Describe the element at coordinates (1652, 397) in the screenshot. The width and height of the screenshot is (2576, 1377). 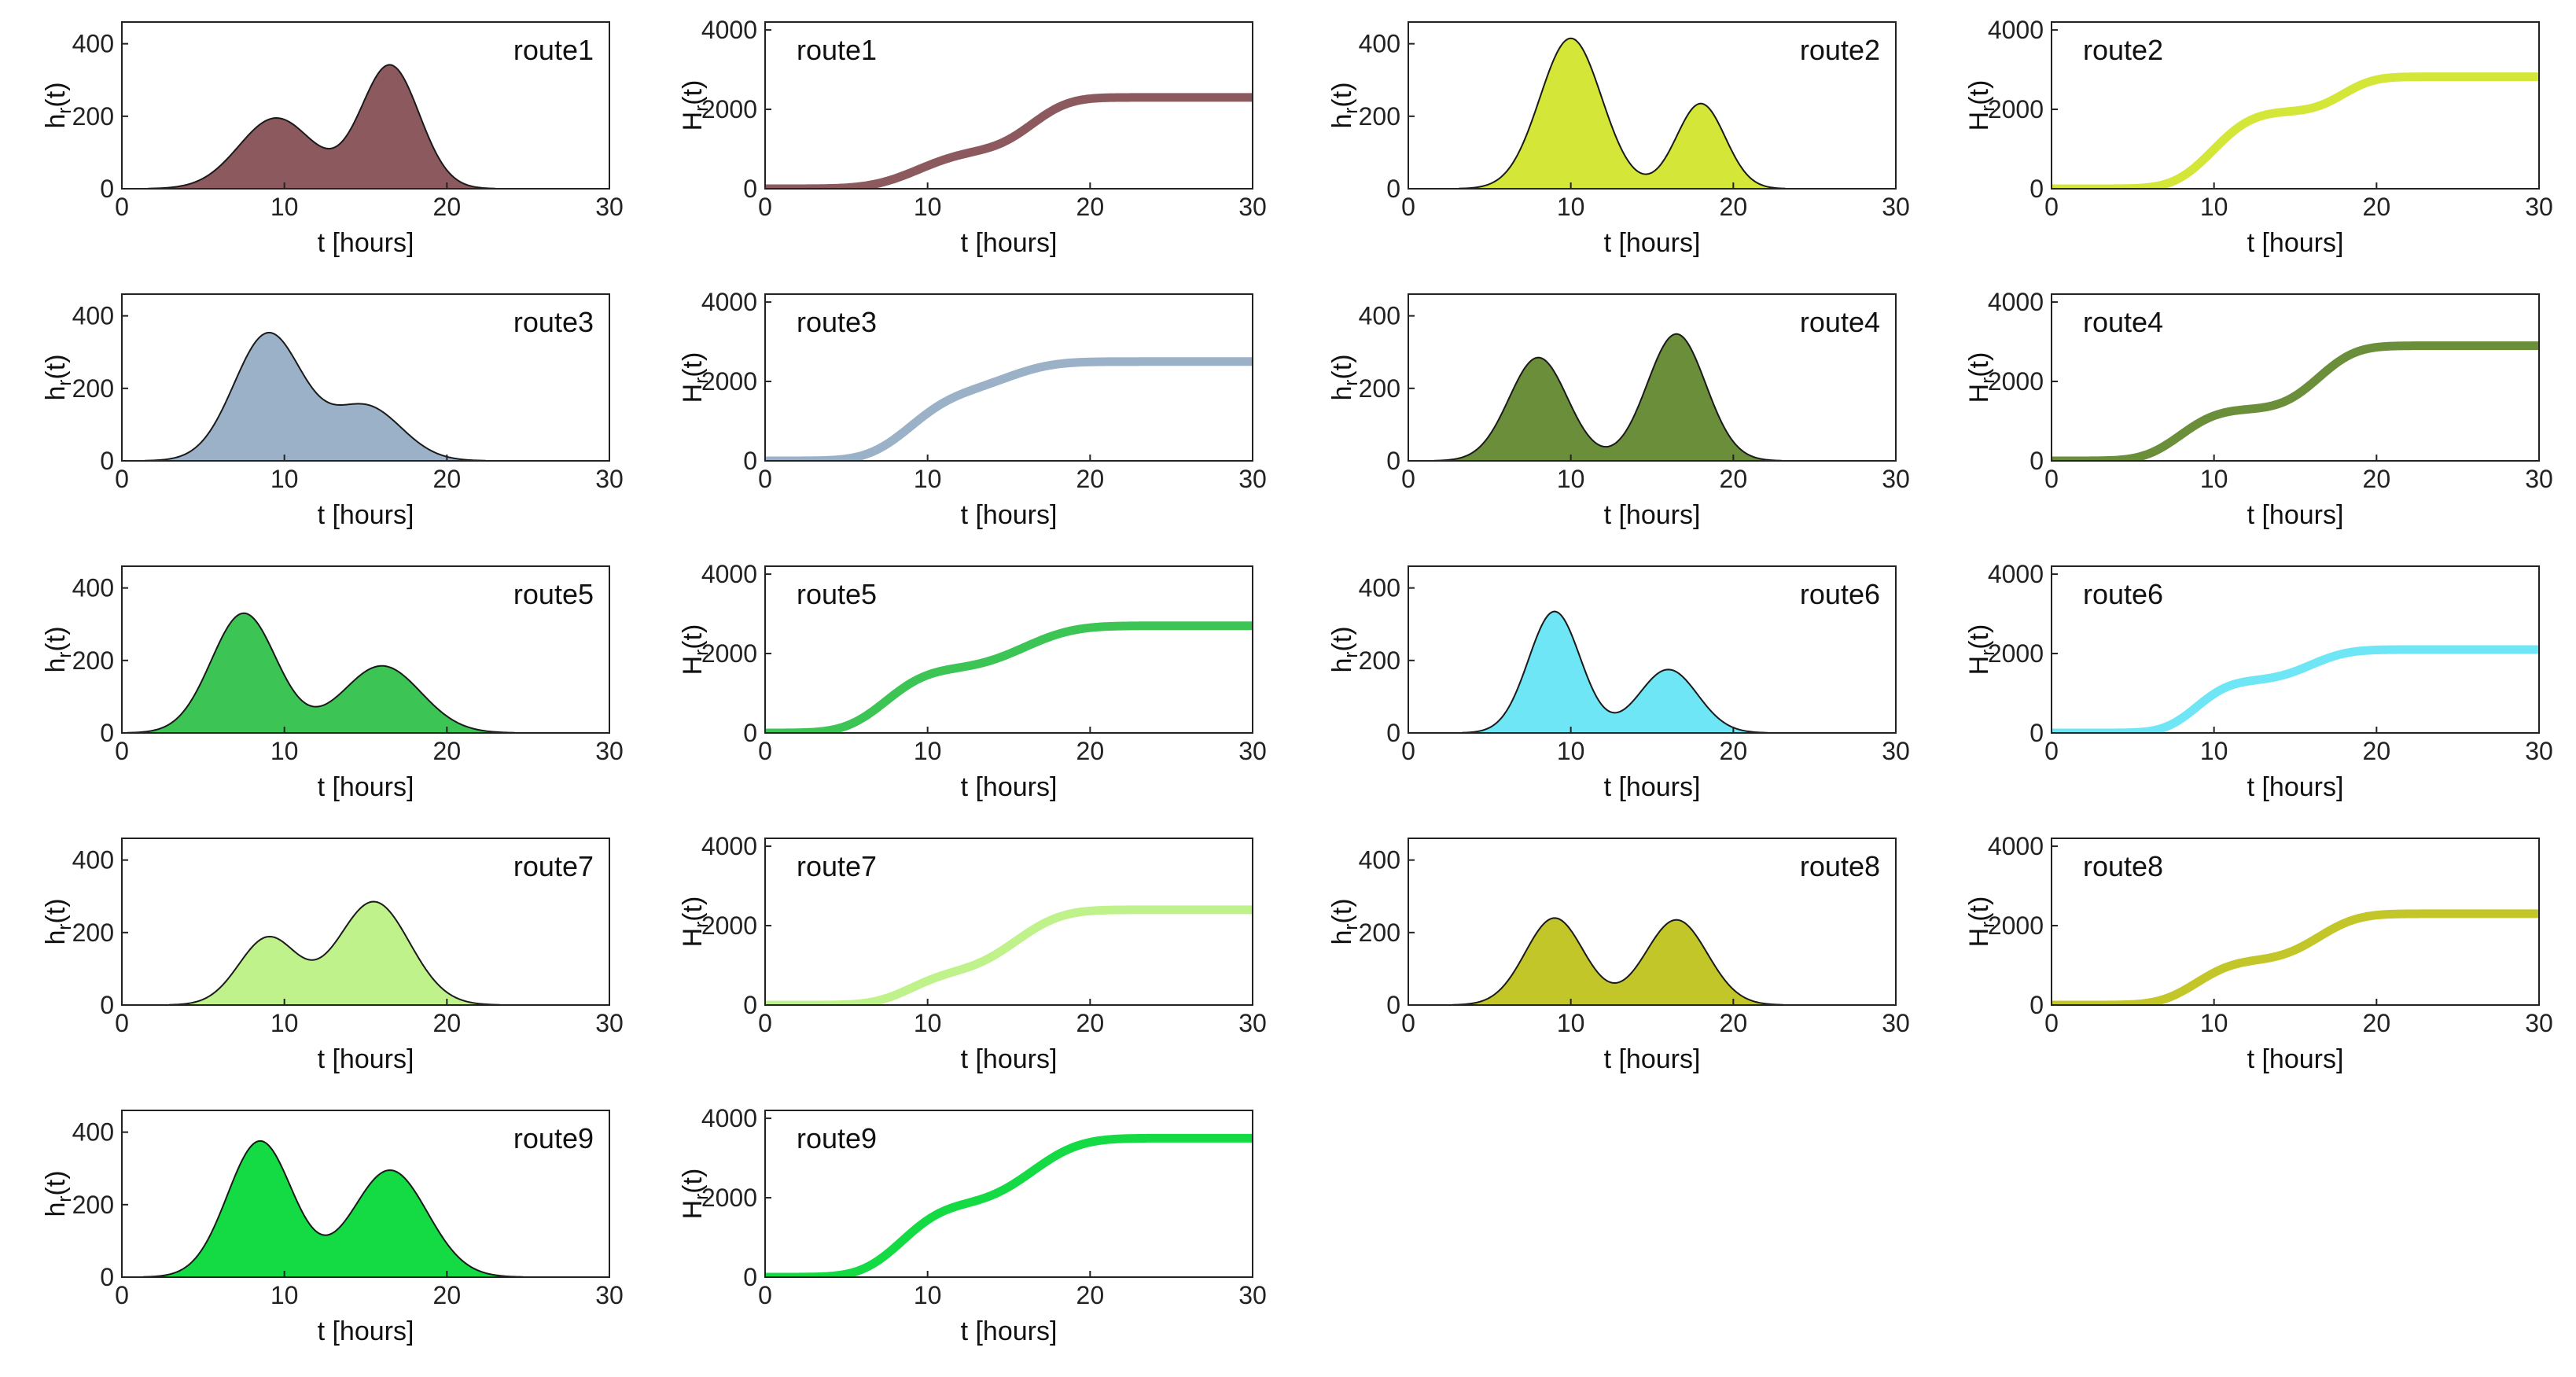
I see `route4-density-area` at that location.